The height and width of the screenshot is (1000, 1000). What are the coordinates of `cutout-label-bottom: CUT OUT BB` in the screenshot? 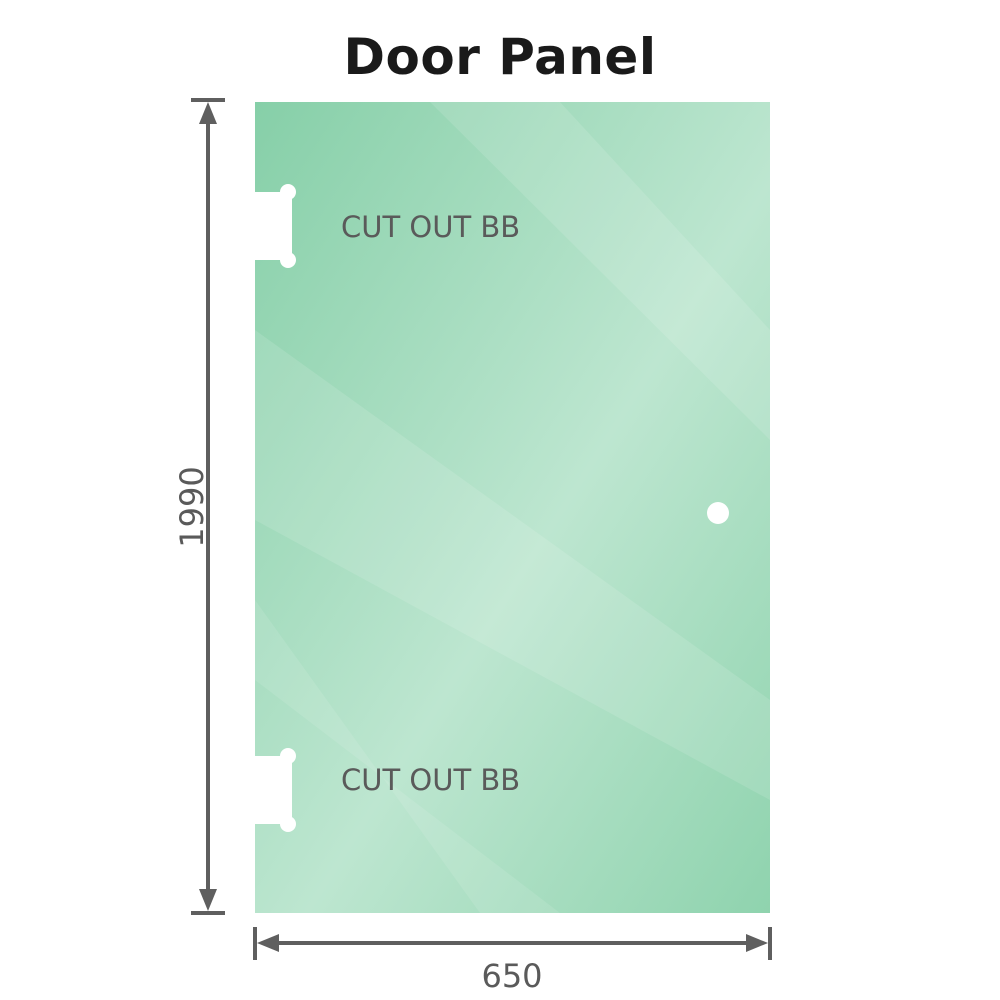 It's located at (430, 780).